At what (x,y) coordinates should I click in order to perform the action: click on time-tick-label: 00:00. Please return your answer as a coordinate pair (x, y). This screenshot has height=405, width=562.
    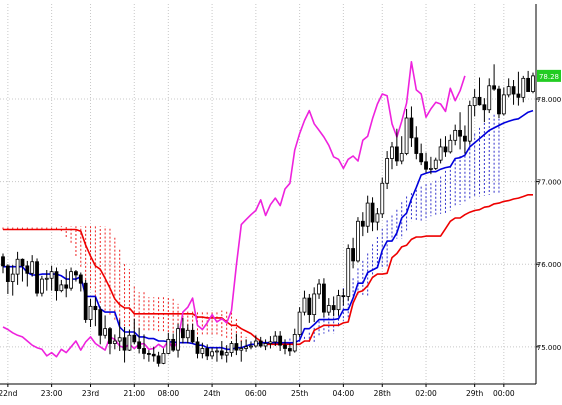
    Looking at the image, I should click on (504, 393).